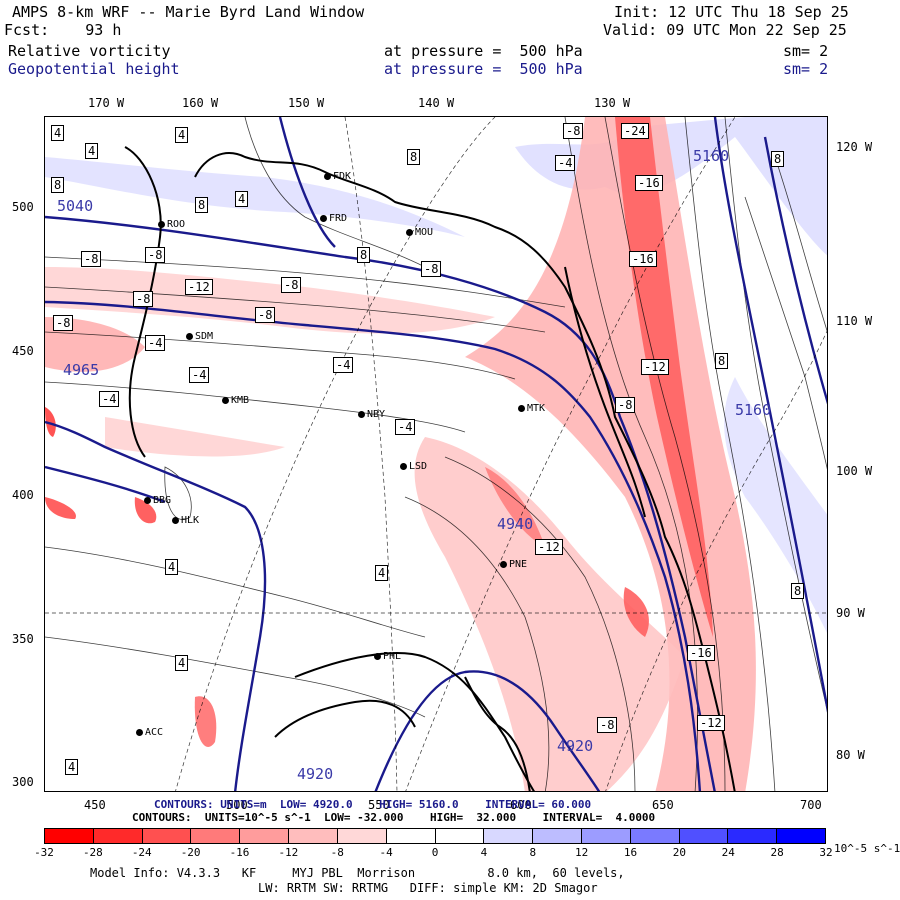 This screenshot has width=900, height=900. What do you see at coordinates (483, 51) in the screenshot?
I see `field1-level: at pressure = 500 hPa` at bounding box center [483, 51].